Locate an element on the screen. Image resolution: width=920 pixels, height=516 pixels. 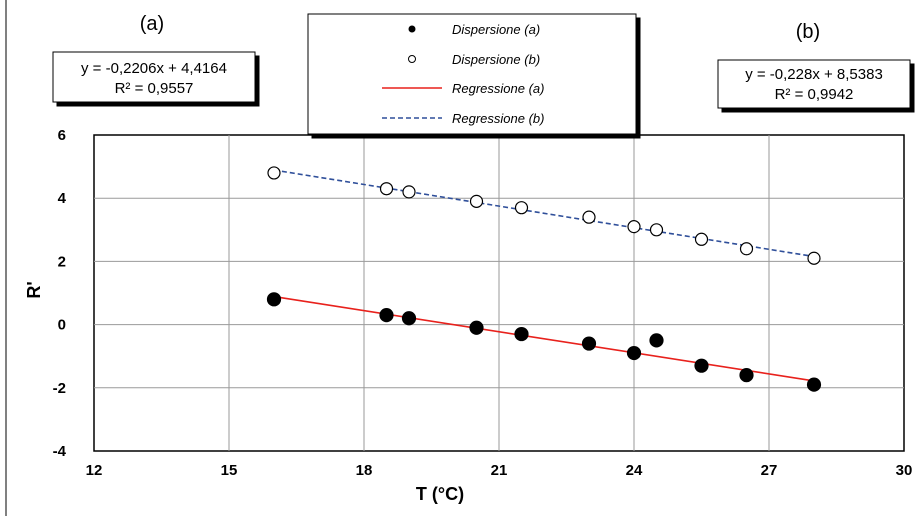
equation-a-line1: y = -0,2206x + 4,4164 is located at coordinates (154, 68).